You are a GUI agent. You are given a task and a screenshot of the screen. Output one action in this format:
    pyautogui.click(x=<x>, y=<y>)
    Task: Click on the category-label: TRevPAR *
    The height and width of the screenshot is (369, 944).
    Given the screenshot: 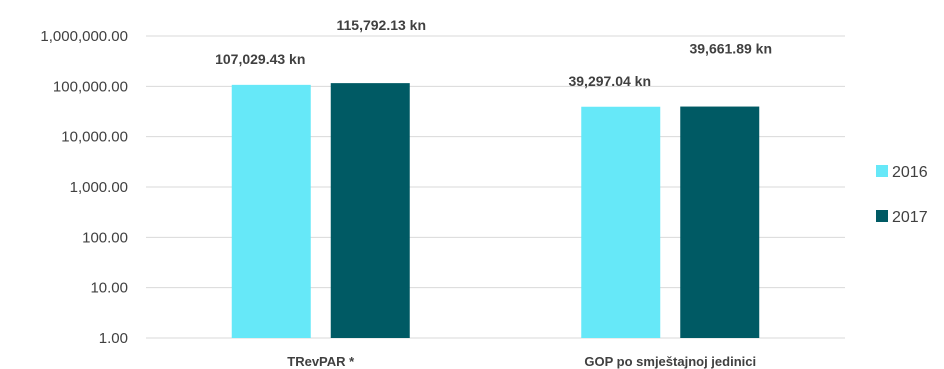 What is the action you would take?
    pyautogui.click(x=321, y=361)
    